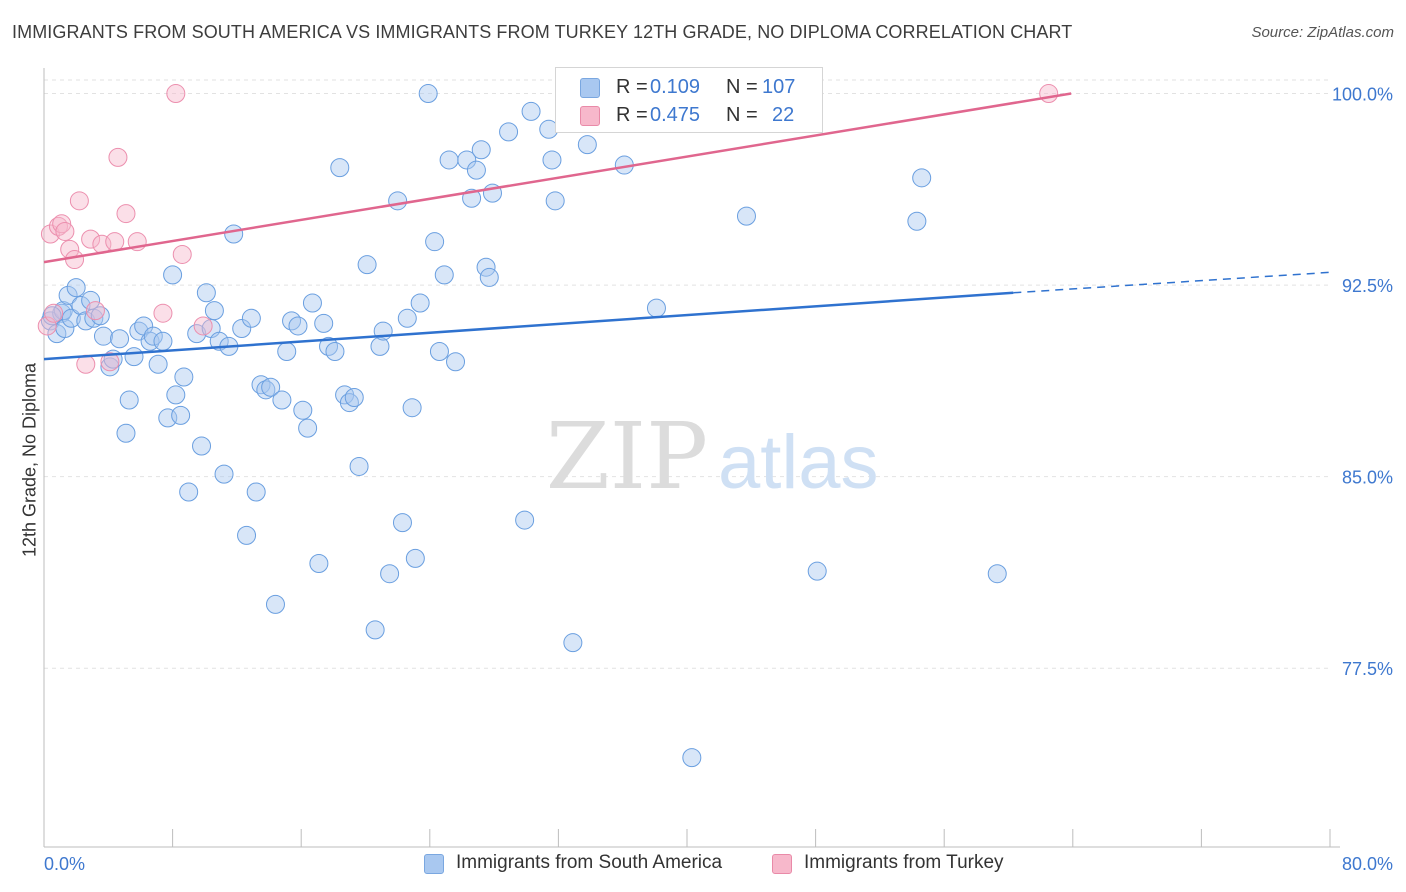 The image size is (1406, 892). What do you see at coordinates (783, 115) in the screenshot?
I see `stats-n-value: 22` at bounding box center [783, 115].